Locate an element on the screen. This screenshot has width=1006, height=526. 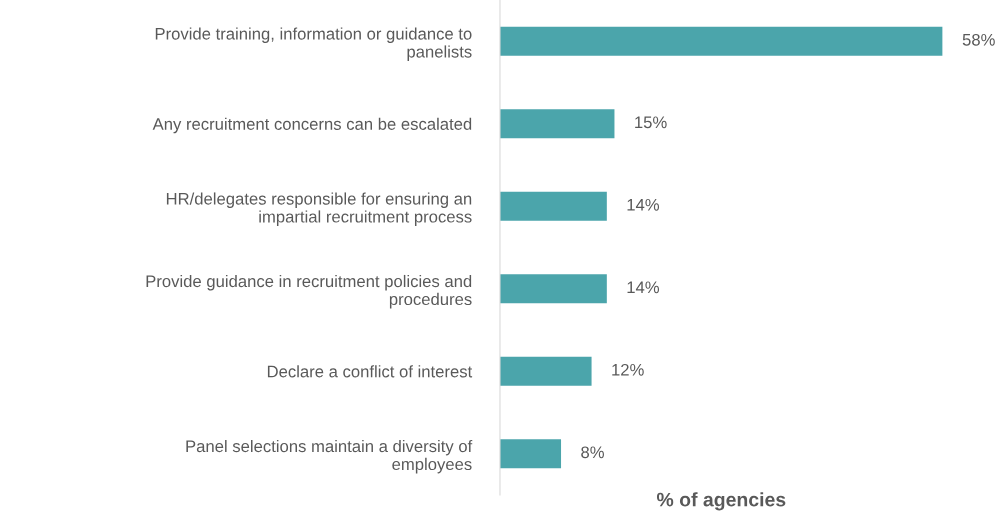
y-tick-label: Provide guidance in recruitment policies and procedures is located at coordinates (309, 291).